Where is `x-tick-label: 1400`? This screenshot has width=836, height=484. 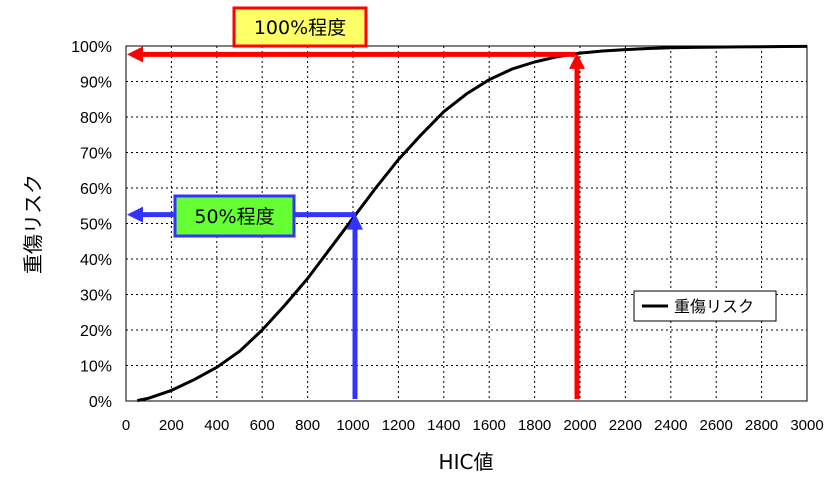
x-tick-label: 1400 is located at coordinates (443, 425).